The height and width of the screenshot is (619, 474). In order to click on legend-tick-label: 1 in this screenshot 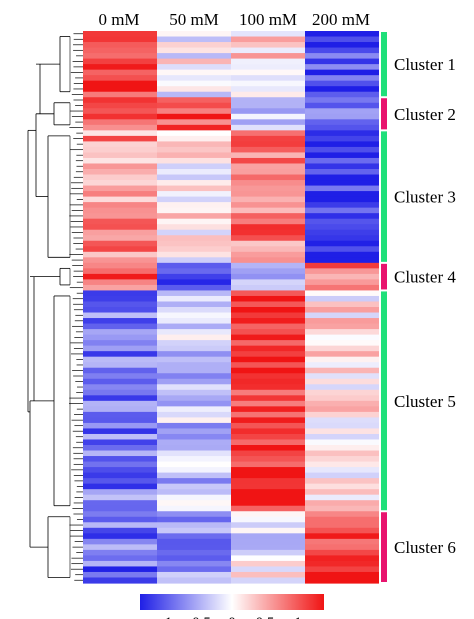, I will do `click(298, 617)`.